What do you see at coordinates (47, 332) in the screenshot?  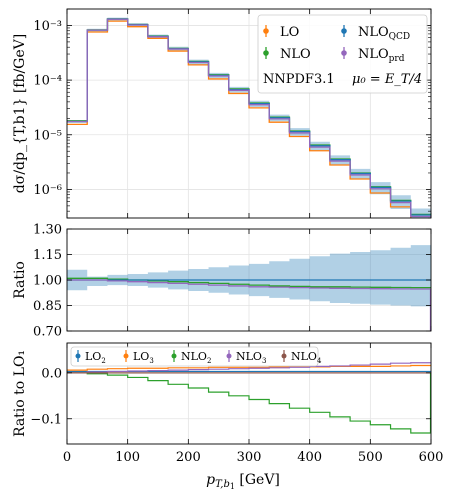 I see `y-tick-label: 0.70` at bounding box center [47, 332].